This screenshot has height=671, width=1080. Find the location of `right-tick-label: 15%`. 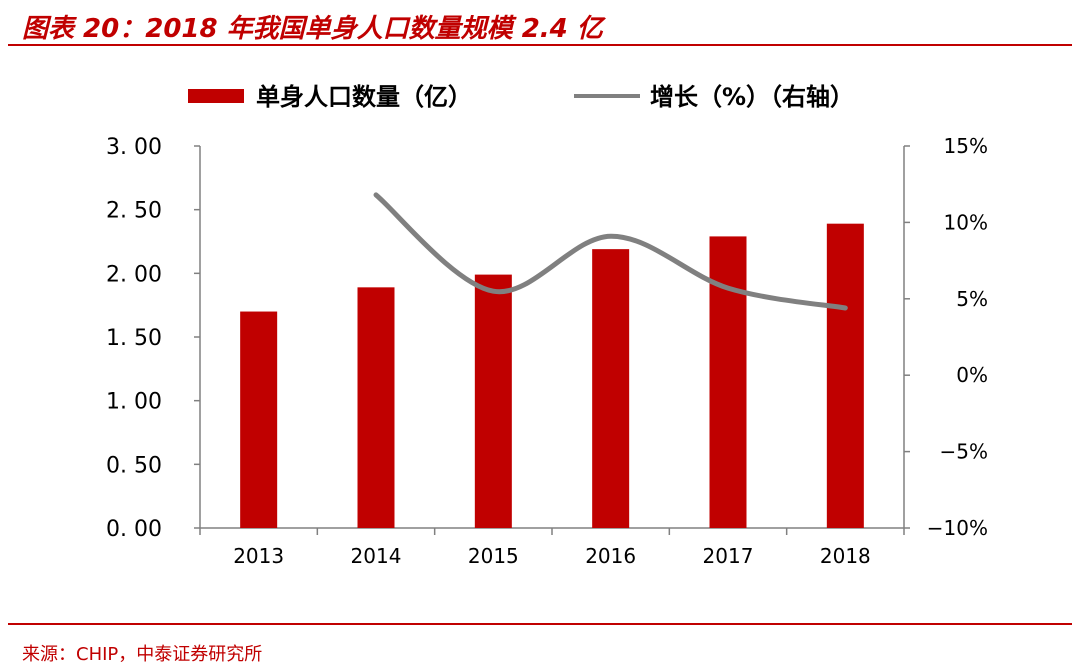

right-tick-label: 15% is located at coordinates (966, 146).